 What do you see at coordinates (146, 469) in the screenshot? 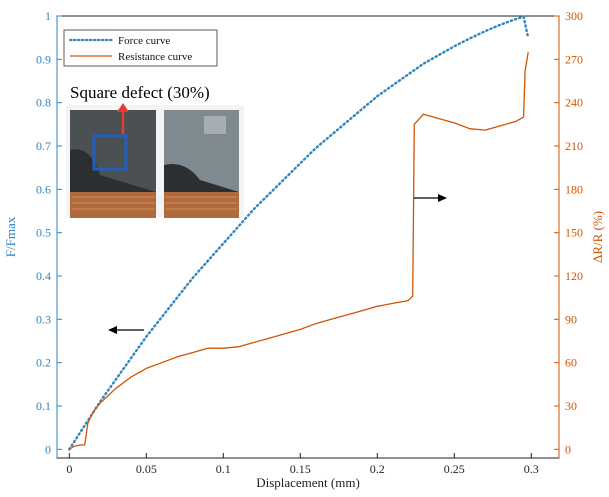
I see `x-tick-label: 0.05` at bounding box center [146, 469].